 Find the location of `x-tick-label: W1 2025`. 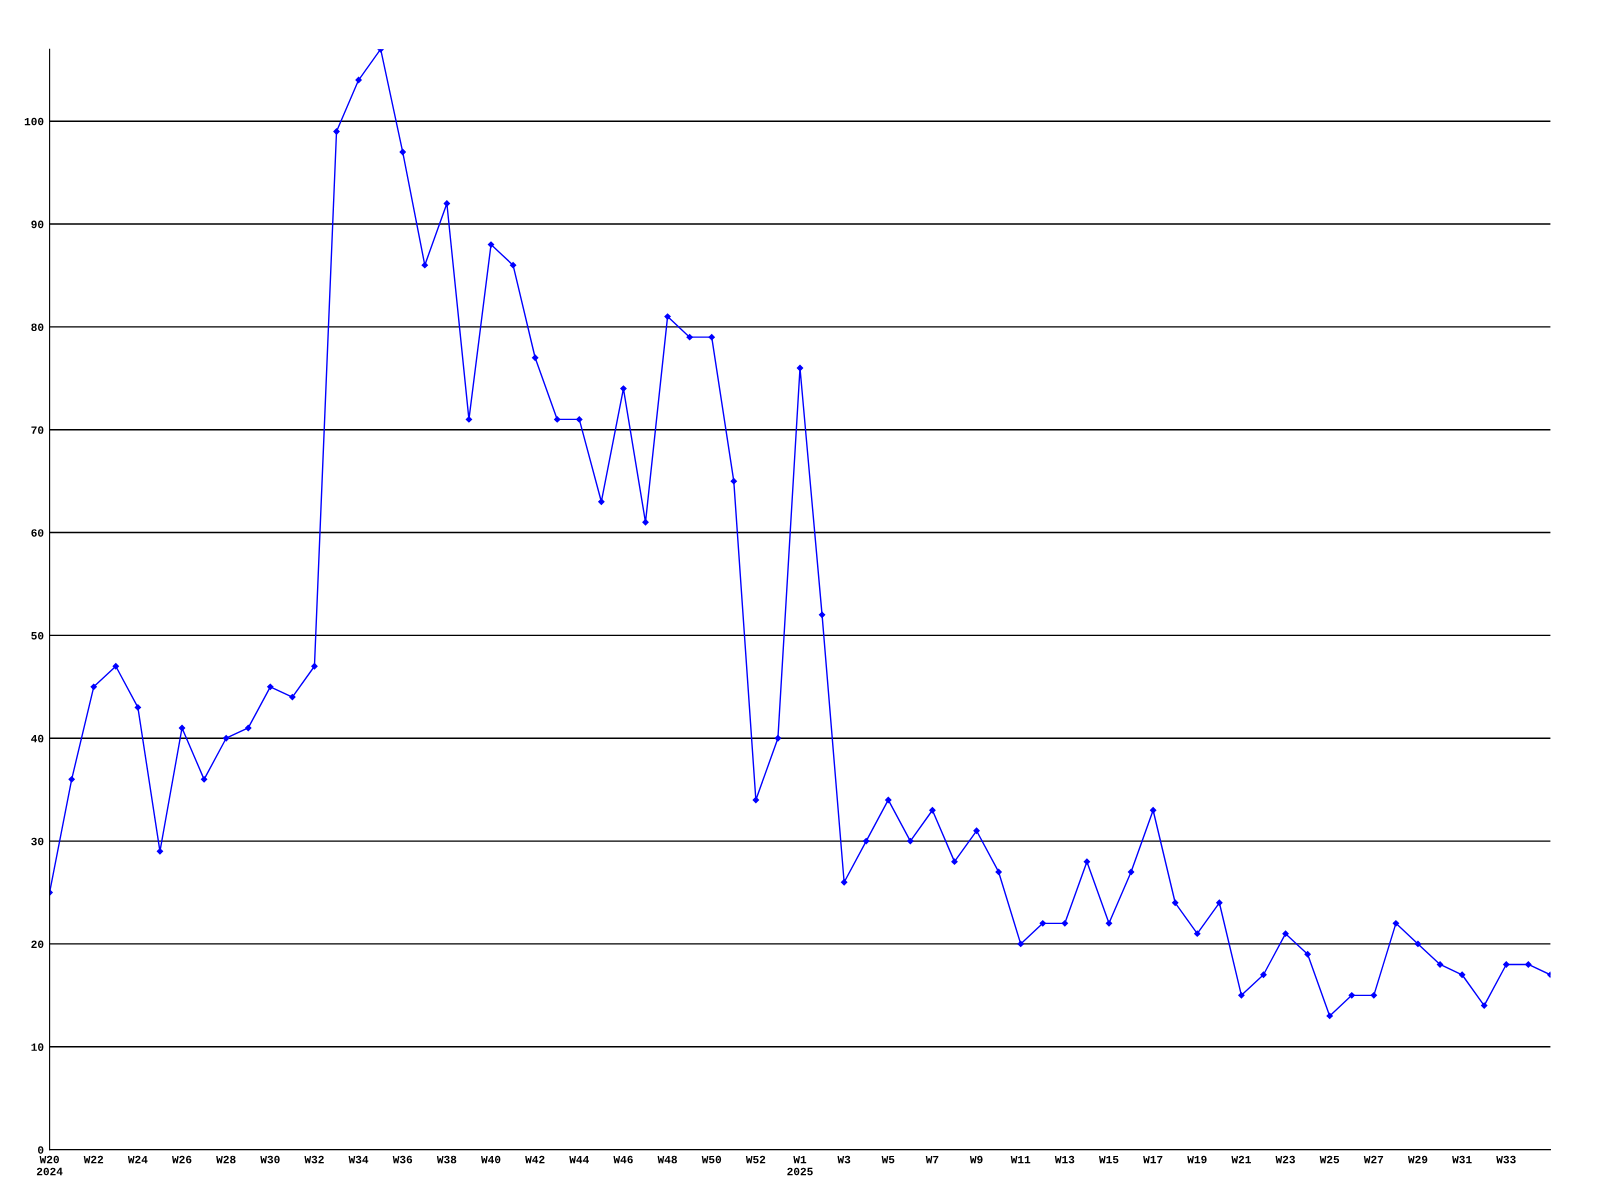

x-tick-label: W1 2025 is located at coordinates (800, 1165).